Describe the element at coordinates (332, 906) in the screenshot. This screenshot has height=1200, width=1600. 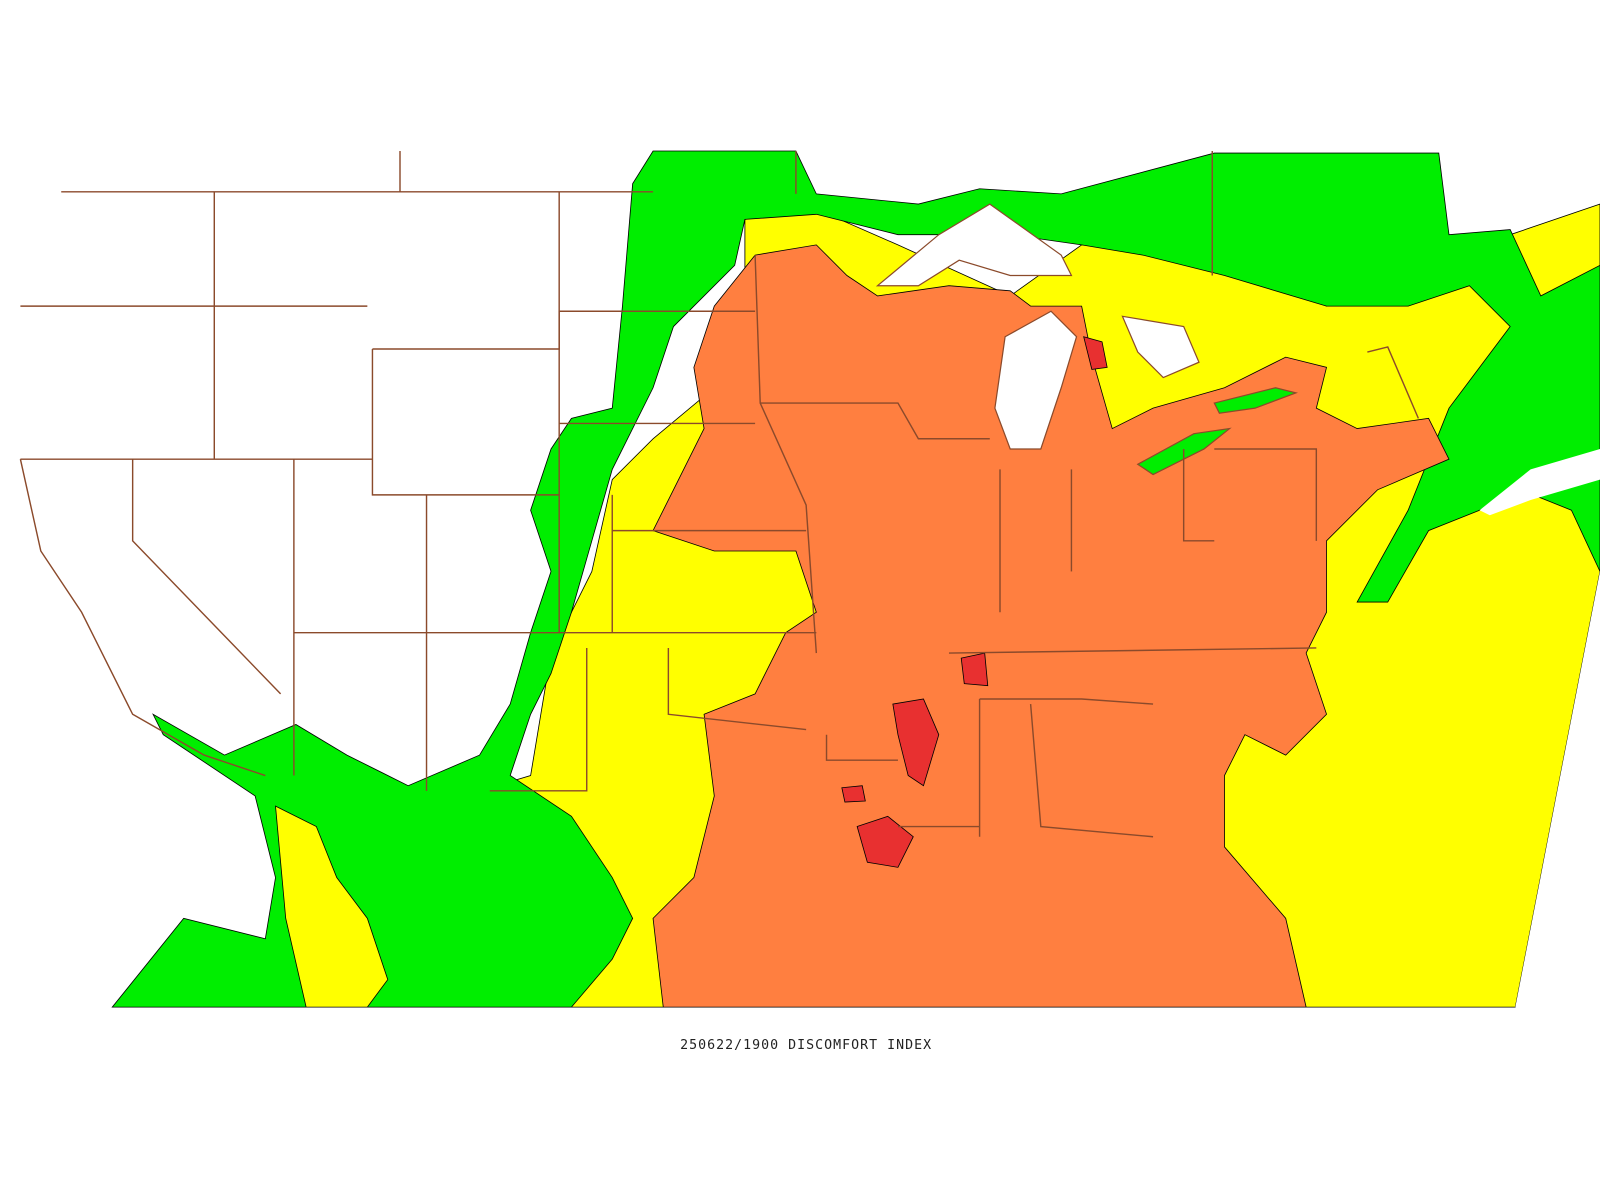
I see `yellow-zone-south` at that location.